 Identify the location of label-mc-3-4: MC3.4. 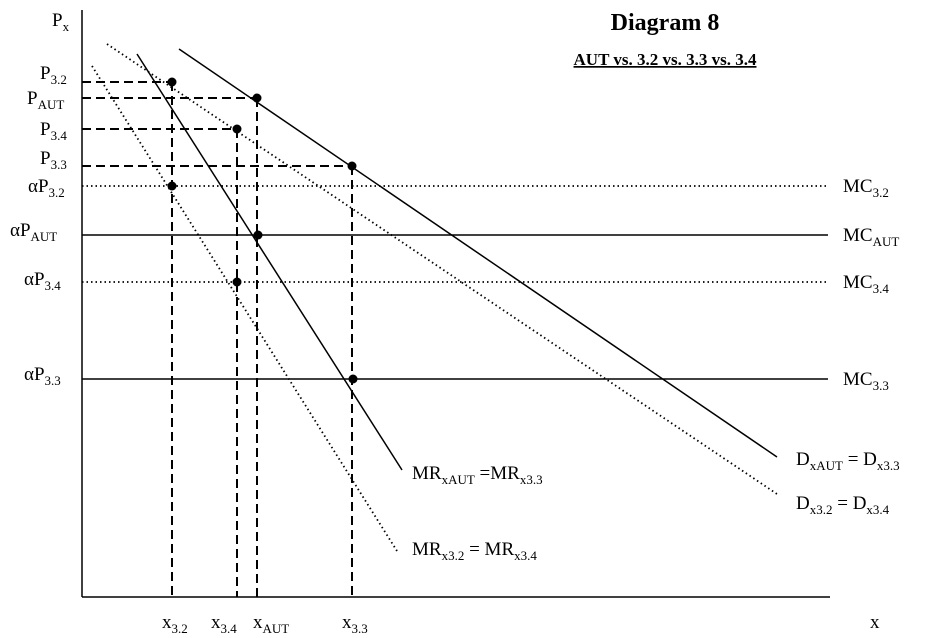
(866, 284).